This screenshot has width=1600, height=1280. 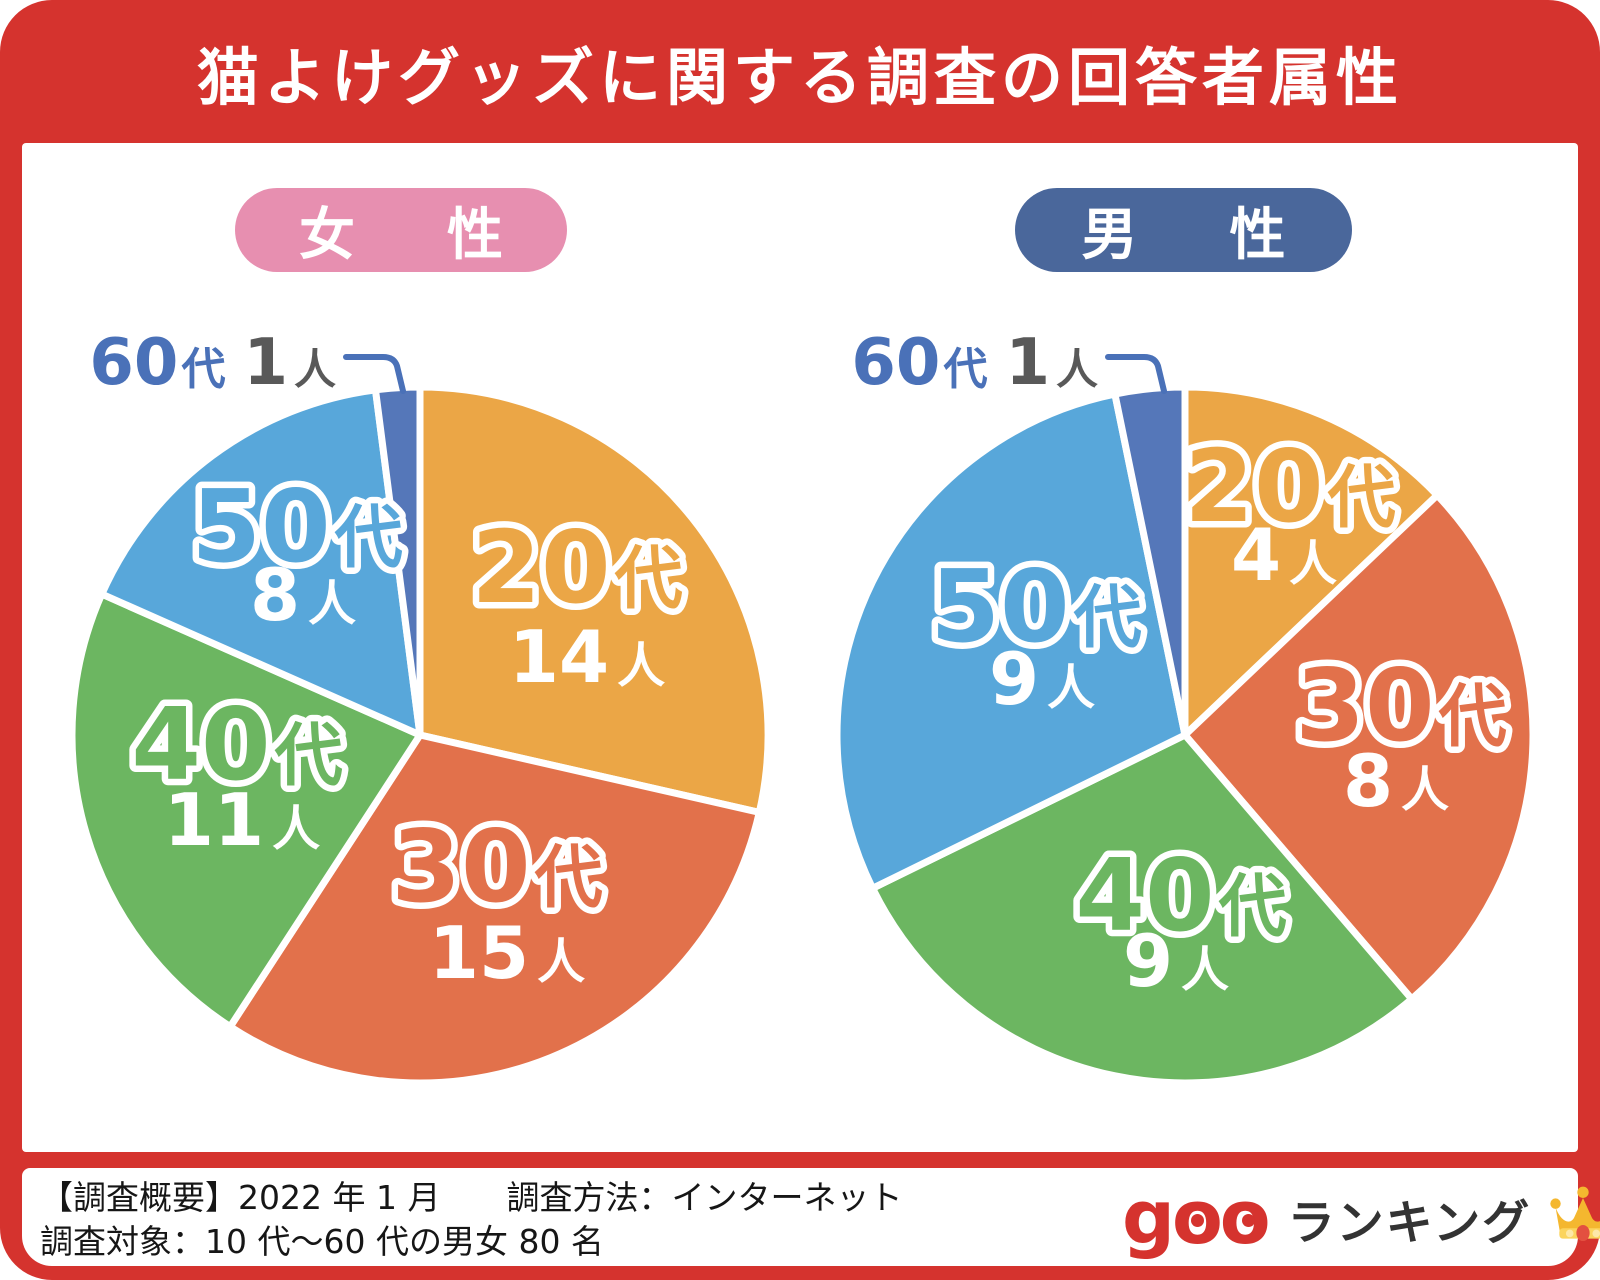 I want to click on callout-label-female-60s: 60代 1 人, so click(x=212, y=363).